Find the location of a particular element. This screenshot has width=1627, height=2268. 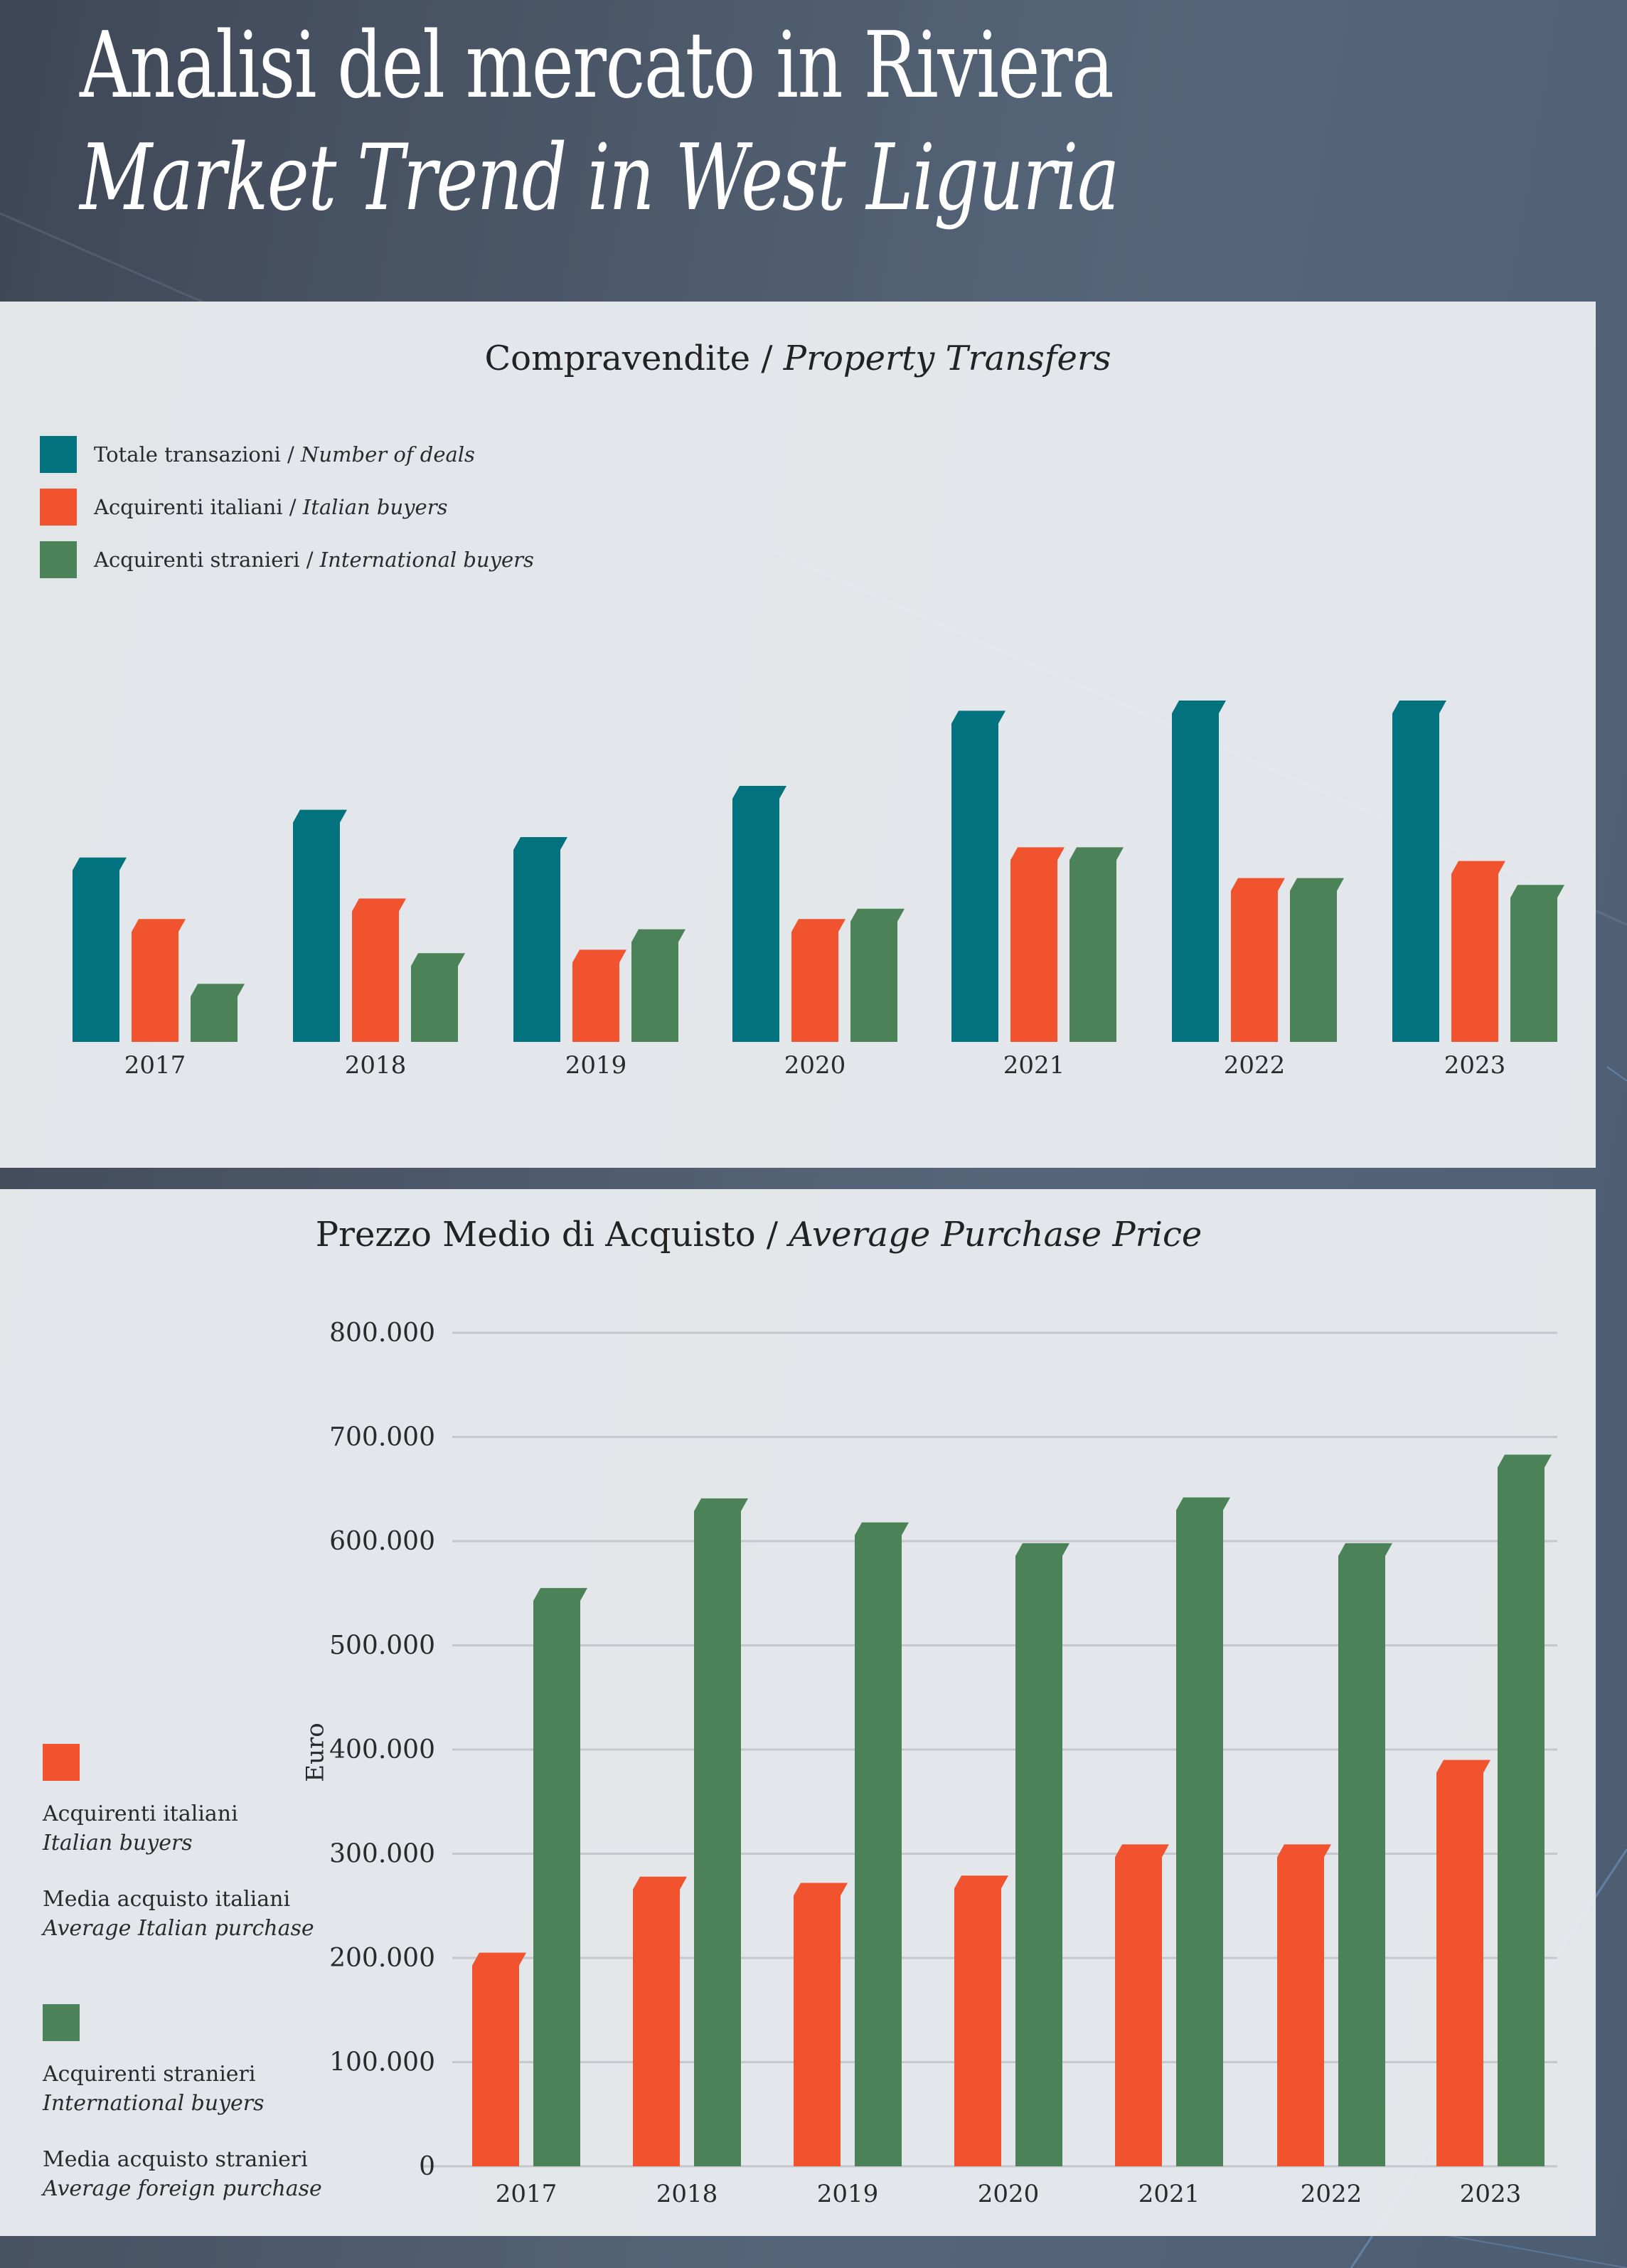

legend-desc-en: Average foreign purchase is located at coordinates (182, 2188).